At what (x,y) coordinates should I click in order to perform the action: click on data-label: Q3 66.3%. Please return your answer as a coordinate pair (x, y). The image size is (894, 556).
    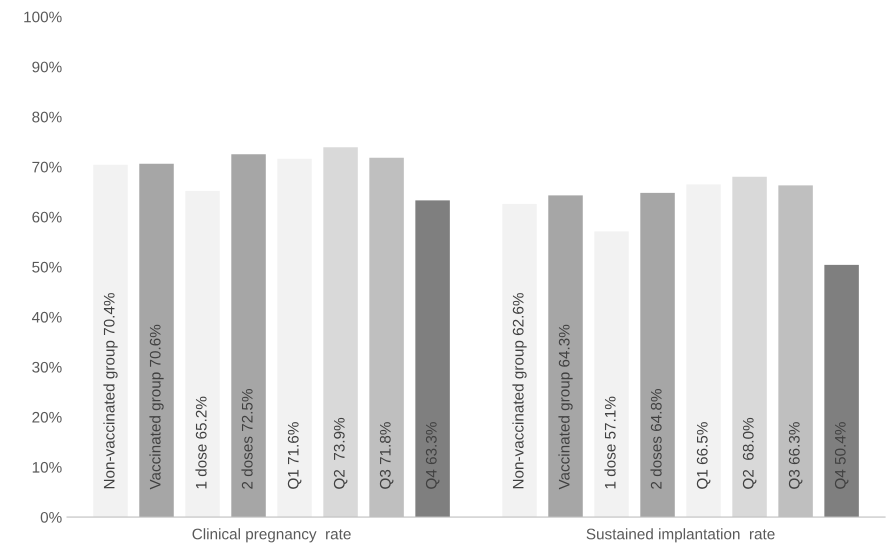
    Looking at the image, I should click on (795, 455).